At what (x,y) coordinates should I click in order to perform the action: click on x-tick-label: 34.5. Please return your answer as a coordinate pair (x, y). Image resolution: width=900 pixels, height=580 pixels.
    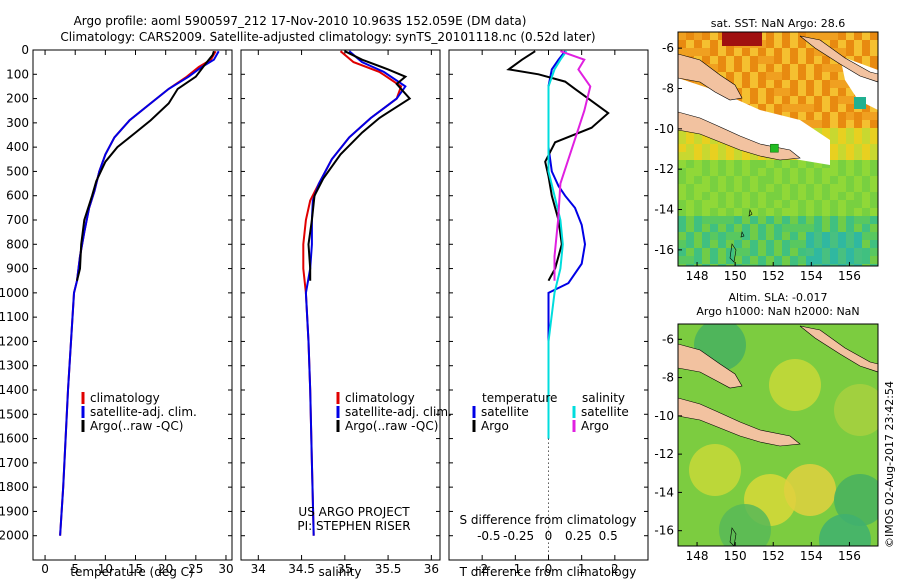
    Looking at the image, I should click on (301, 569).